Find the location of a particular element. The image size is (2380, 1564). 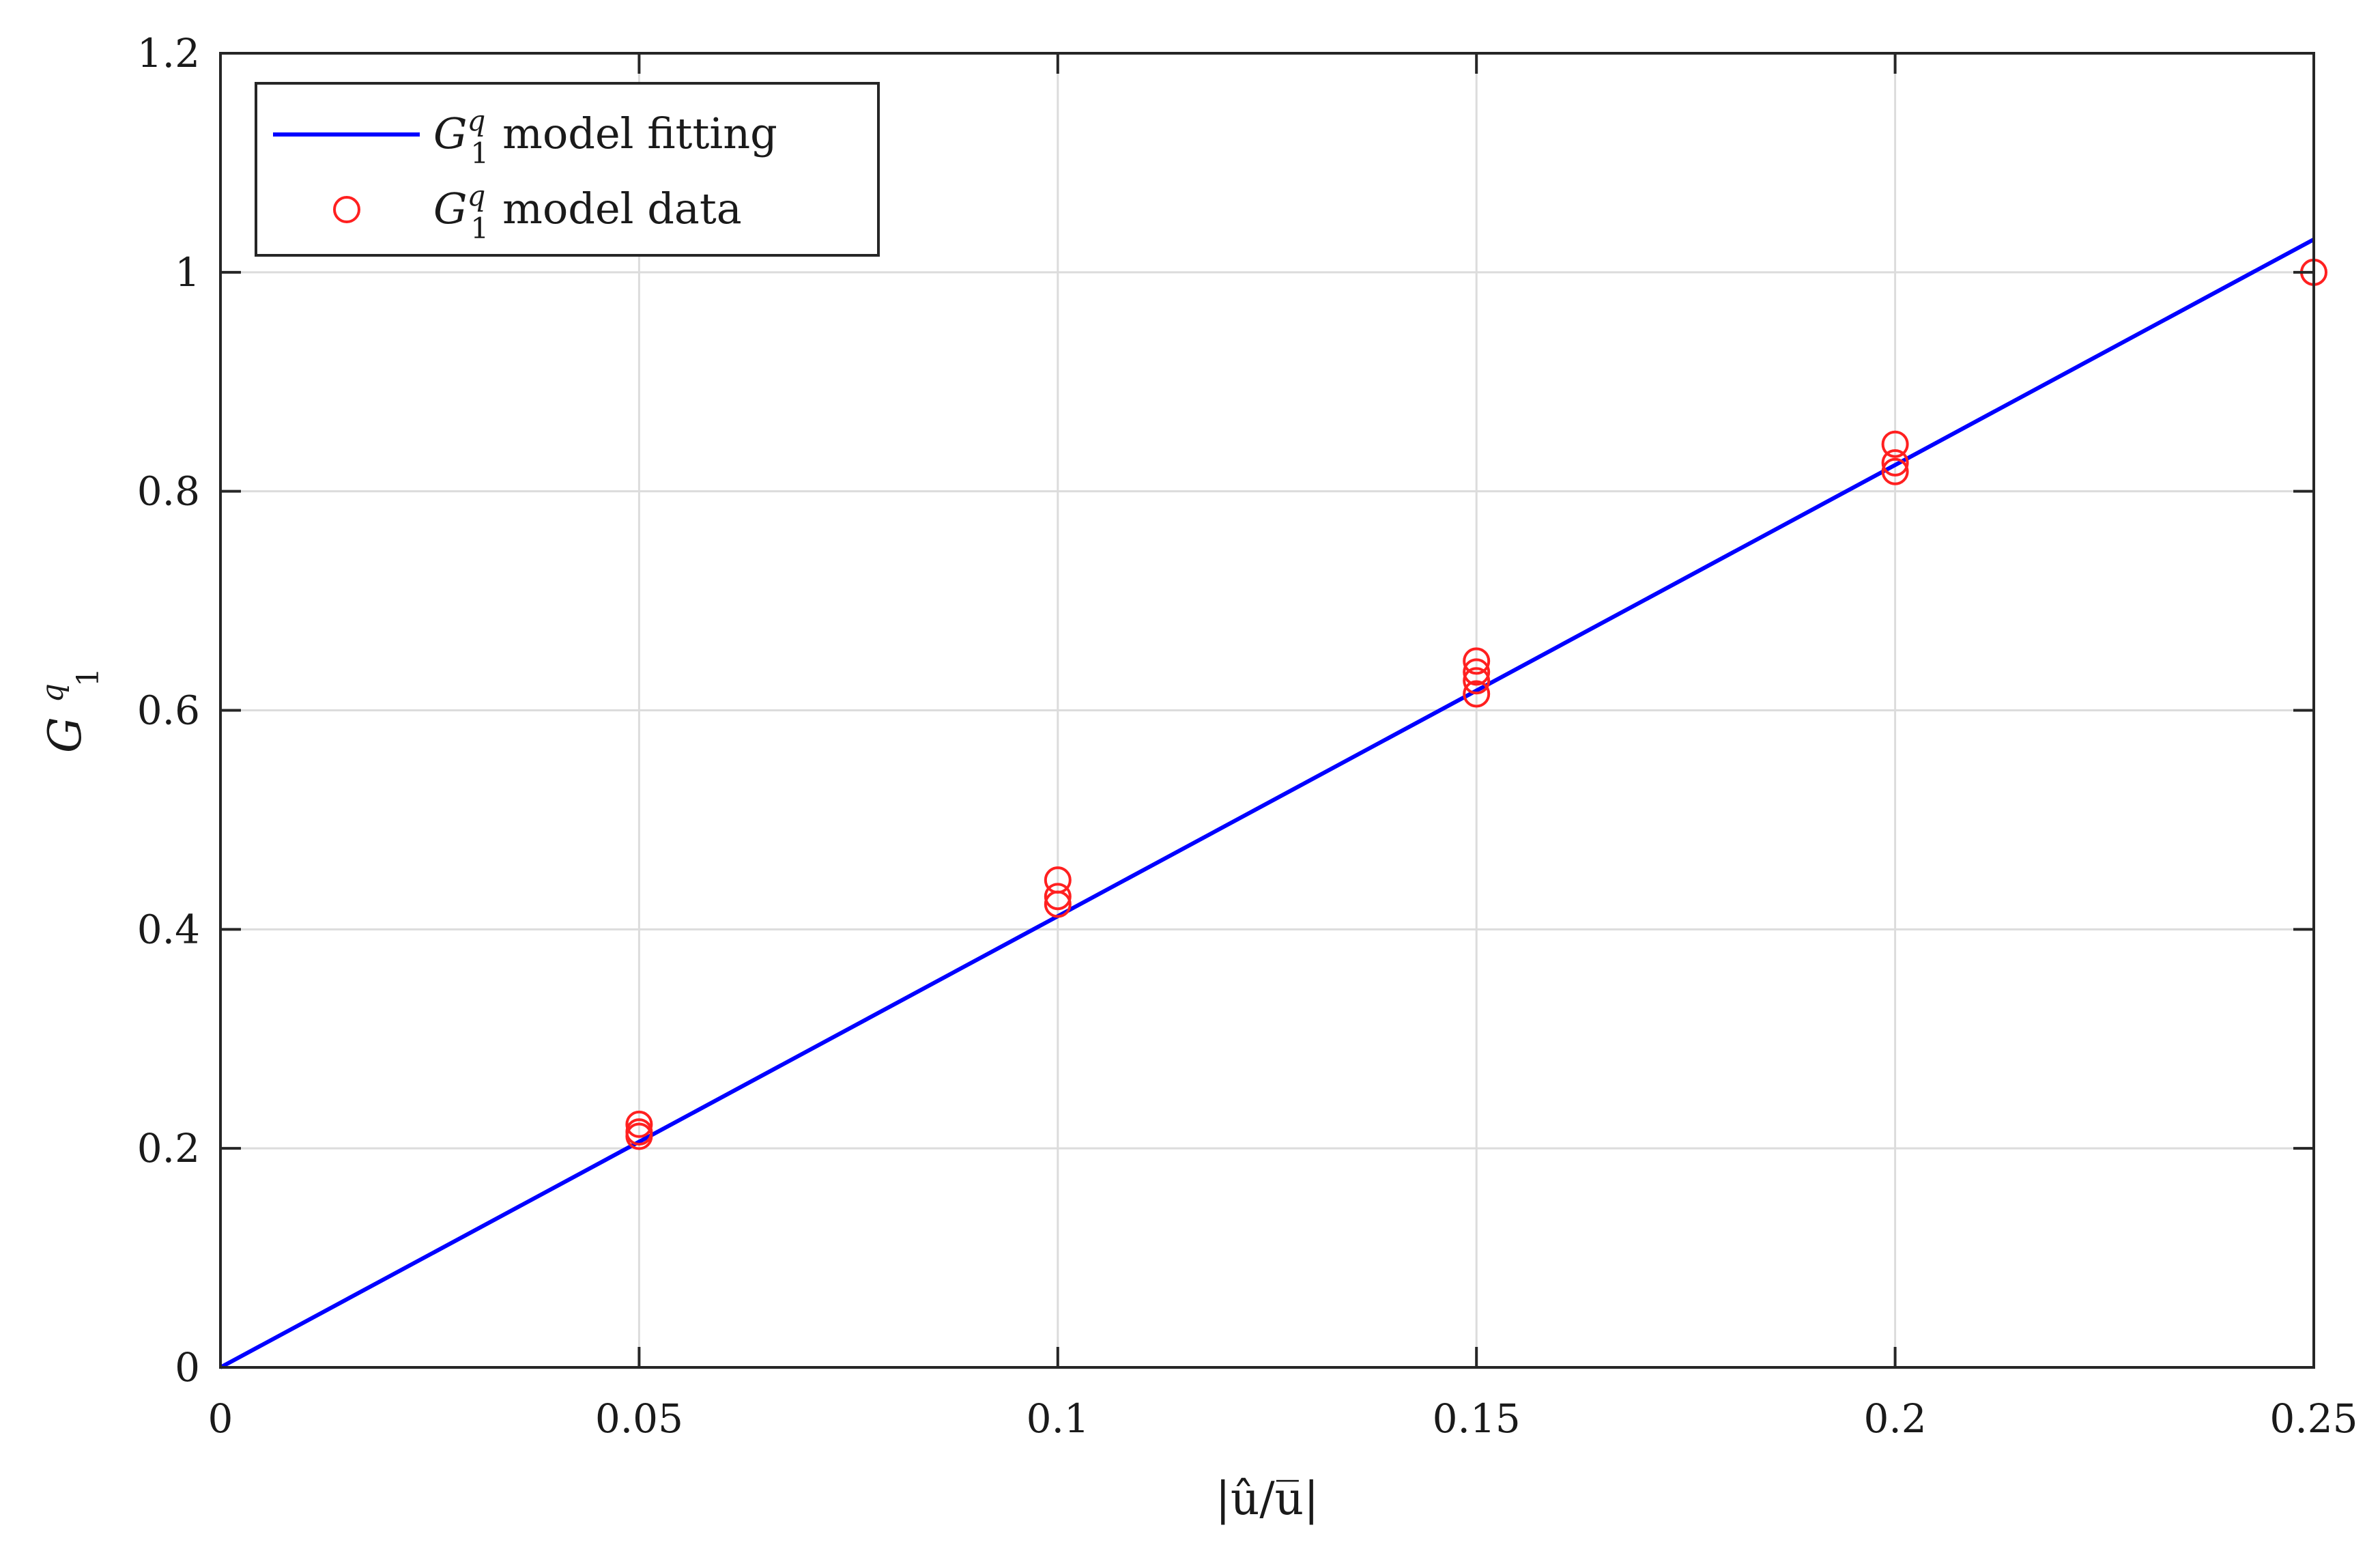

x-tick-label: 0 is located at coordinates (220, 1418).